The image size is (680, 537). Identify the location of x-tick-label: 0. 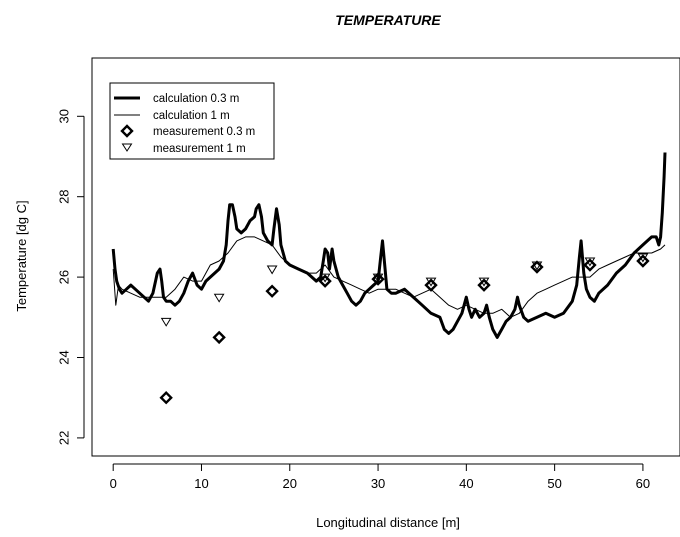
(113, 483).